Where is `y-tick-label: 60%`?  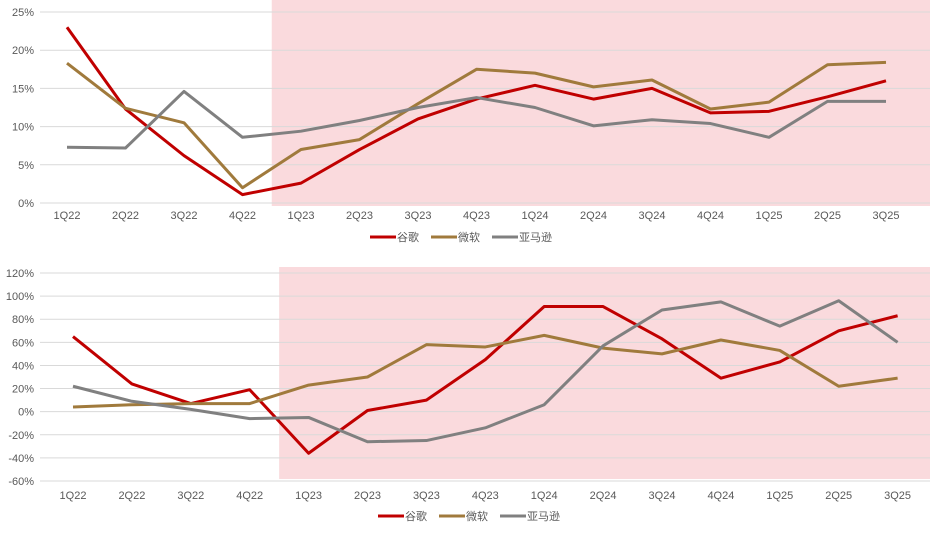 y-tick-label: 60% is located at coordinates (23, 343).